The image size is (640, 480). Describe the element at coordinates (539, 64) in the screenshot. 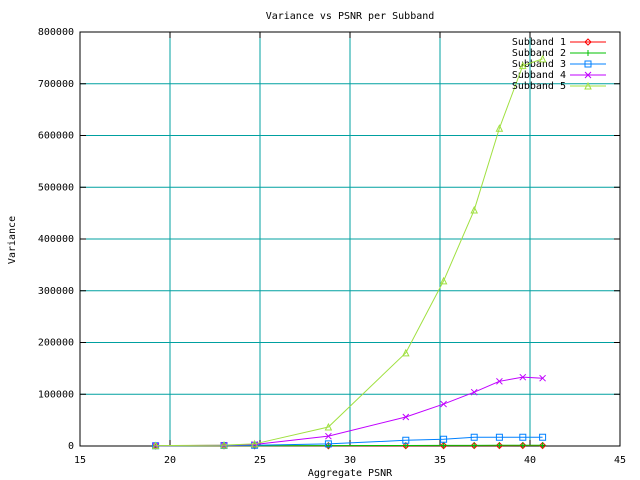

I see `legend-label: Subband 3` at that location.